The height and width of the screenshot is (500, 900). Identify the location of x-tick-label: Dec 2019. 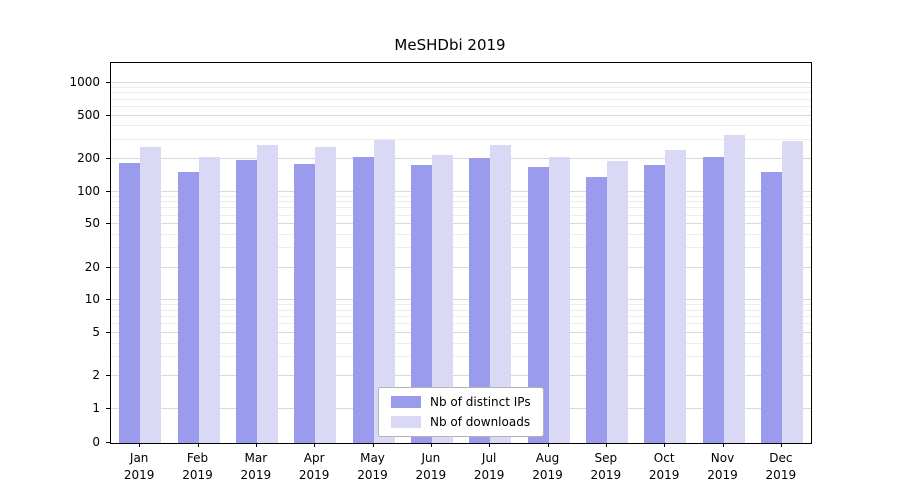
(781, 466).